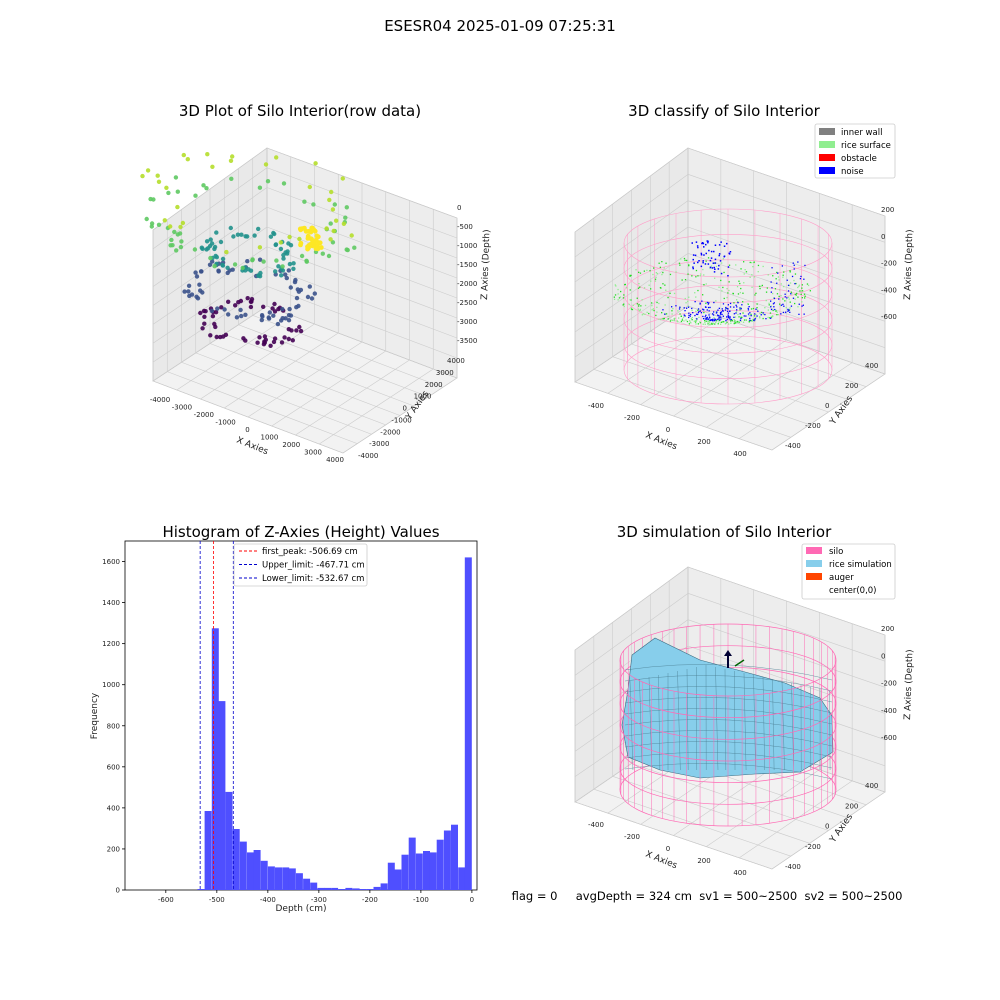  I want to click on classify-y-tick-label: 0, so click(827, 406).